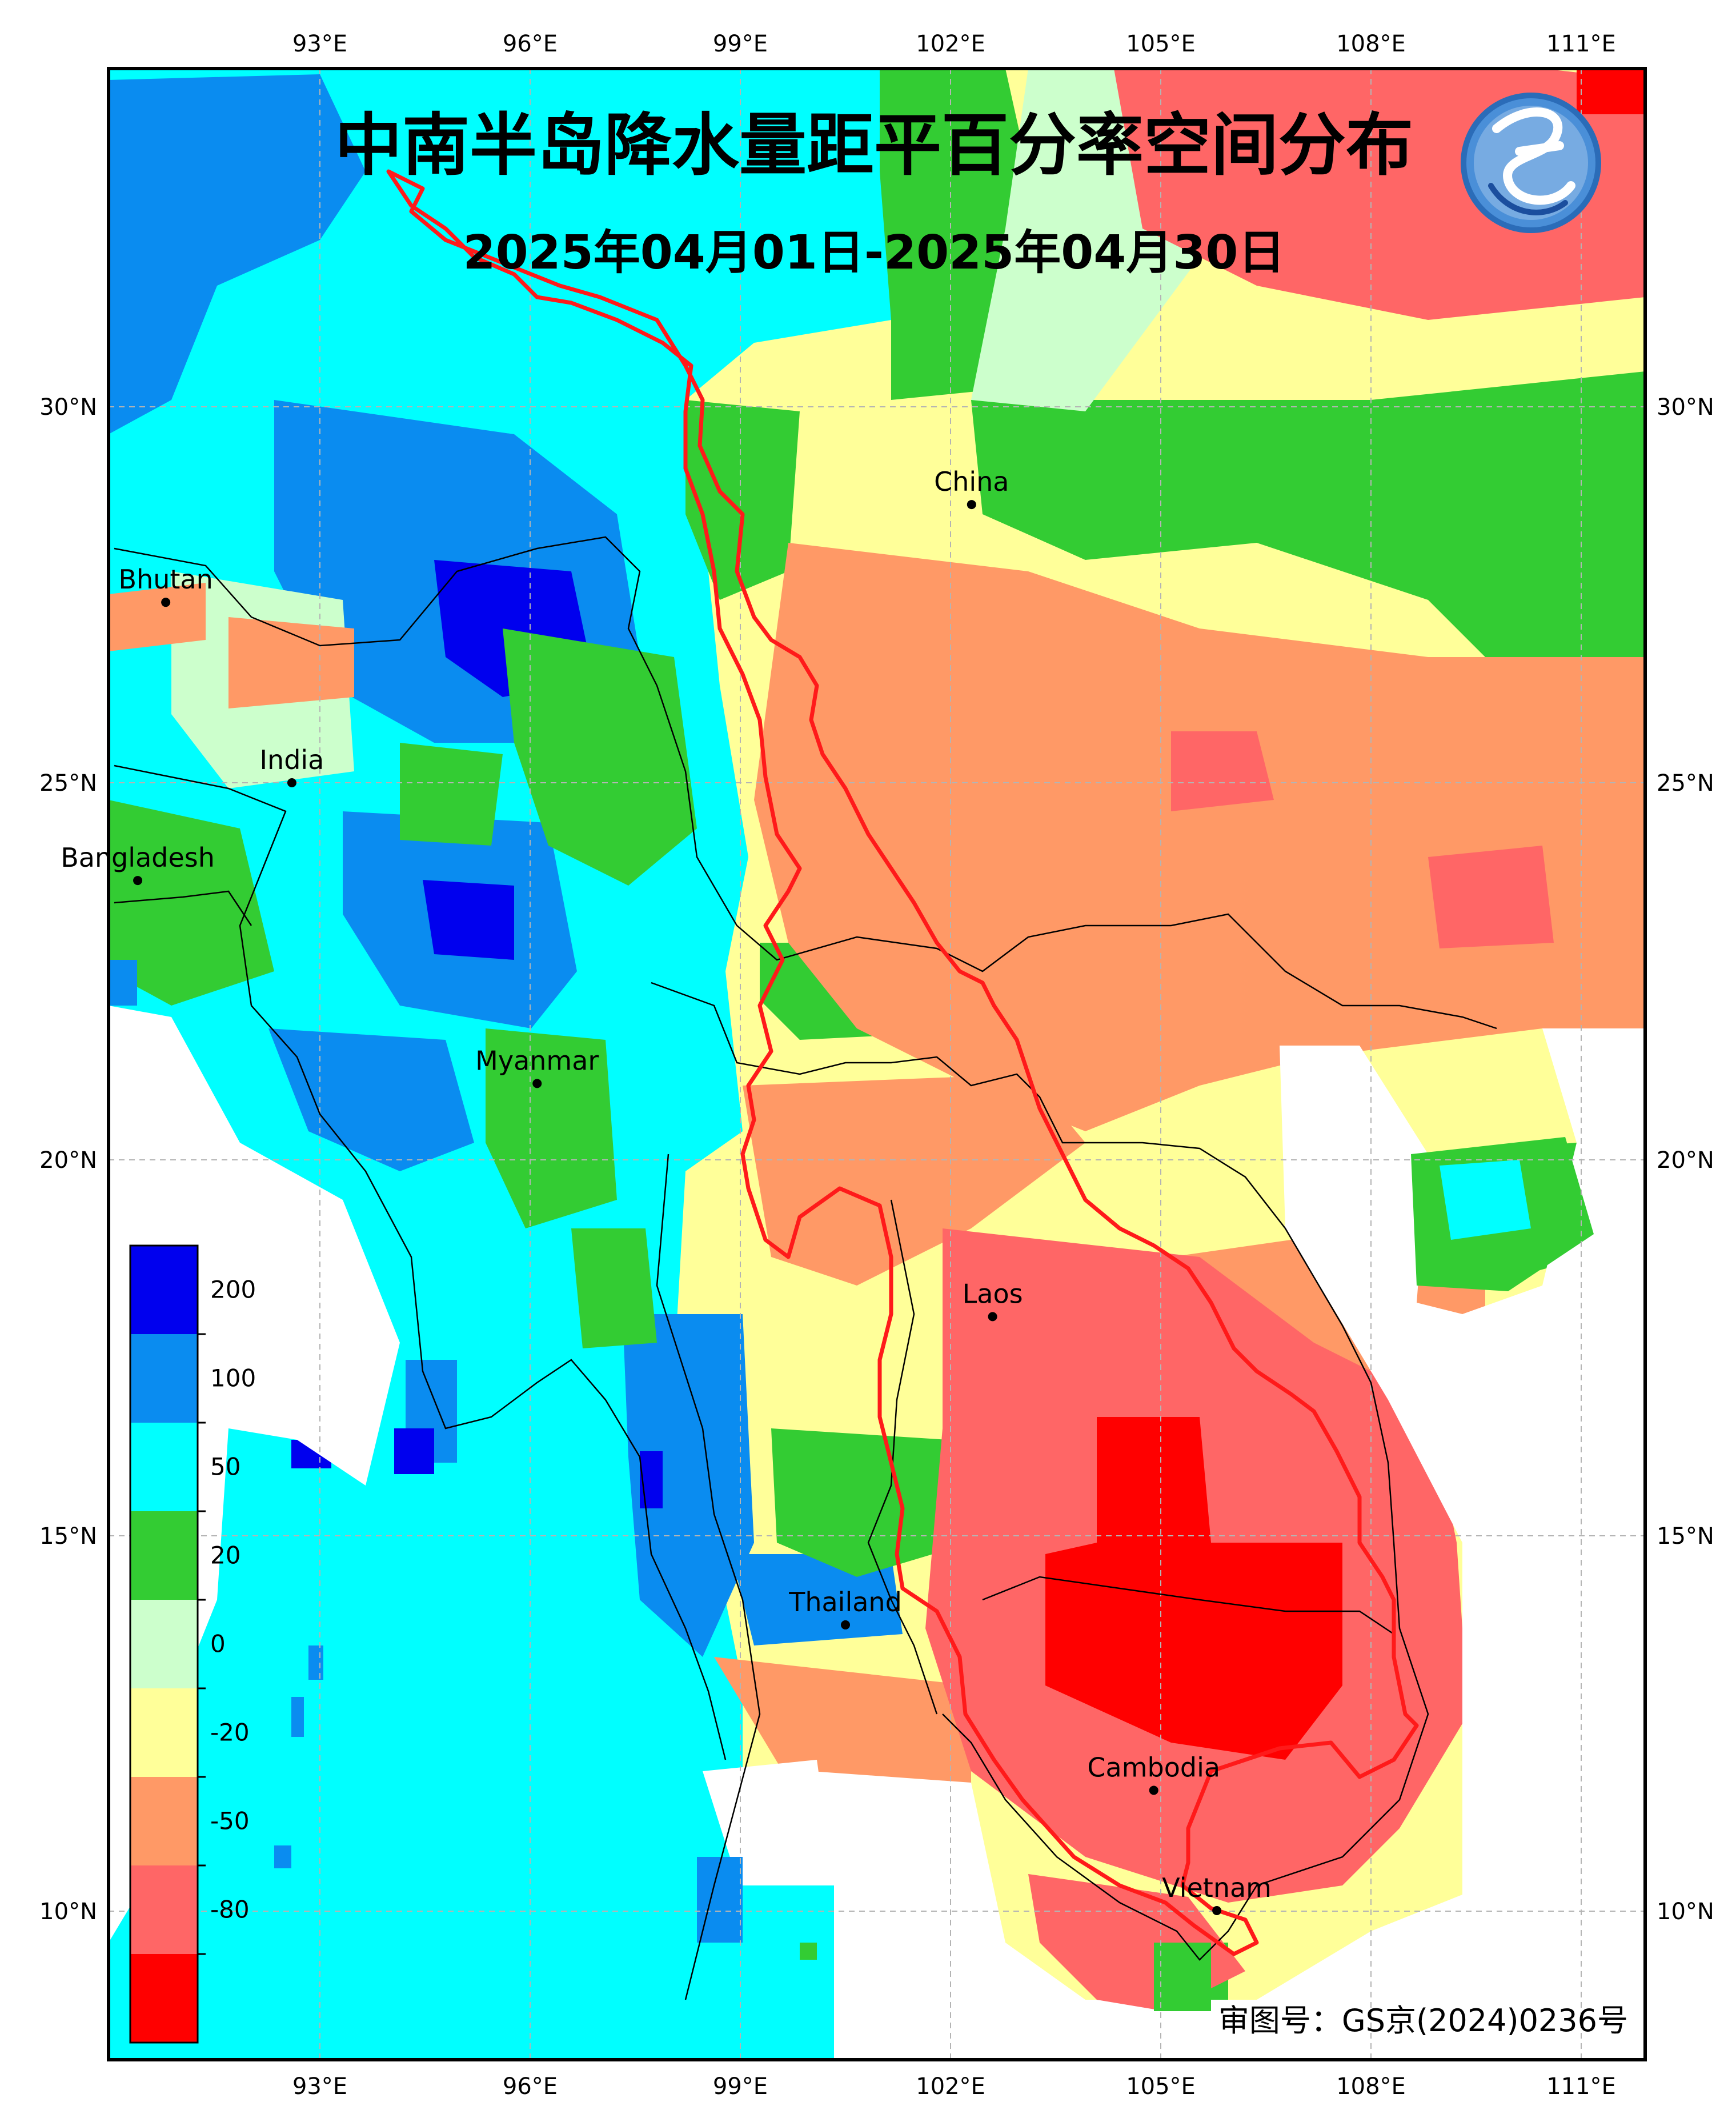 Image resolution: width=1736 pixels, height=2114 pixels. Describe the element at coordinates (1423, 2021) in the screenshot. I see `review-number: 审图号：GS京(2024)0236号` at that location.